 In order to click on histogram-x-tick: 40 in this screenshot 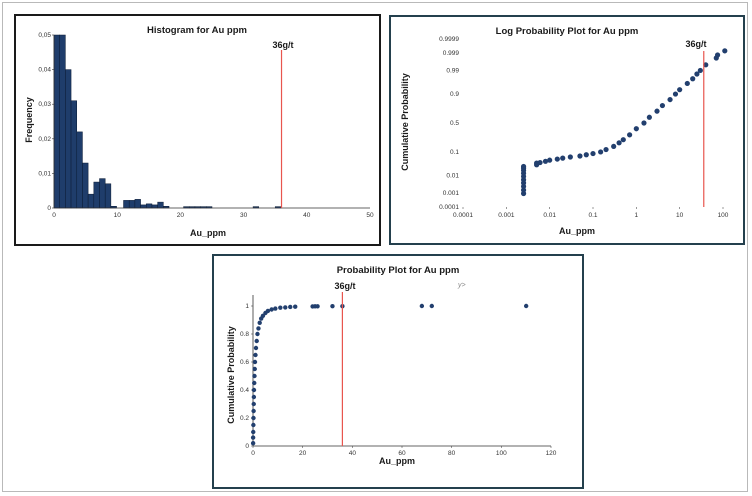, I will do `click(307, 215)`.